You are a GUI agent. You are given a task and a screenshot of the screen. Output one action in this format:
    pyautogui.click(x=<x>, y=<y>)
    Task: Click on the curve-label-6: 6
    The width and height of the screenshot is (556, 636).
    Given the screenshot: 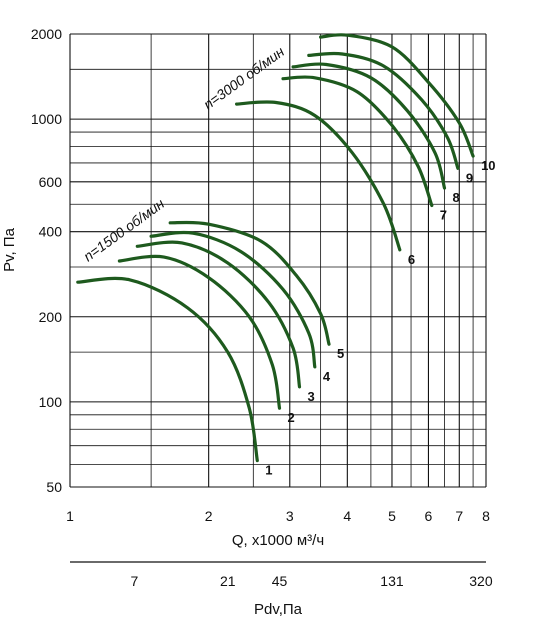 What is the action you would take?
    pyautogui.click(x=411, y=259)
    